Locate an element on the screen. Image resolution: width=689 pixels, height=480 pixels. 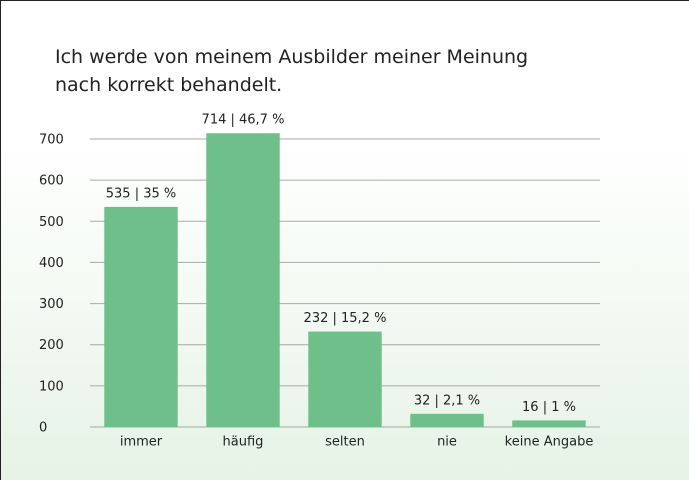
y-tick-label: 400 is located at coordinates (51, 263).